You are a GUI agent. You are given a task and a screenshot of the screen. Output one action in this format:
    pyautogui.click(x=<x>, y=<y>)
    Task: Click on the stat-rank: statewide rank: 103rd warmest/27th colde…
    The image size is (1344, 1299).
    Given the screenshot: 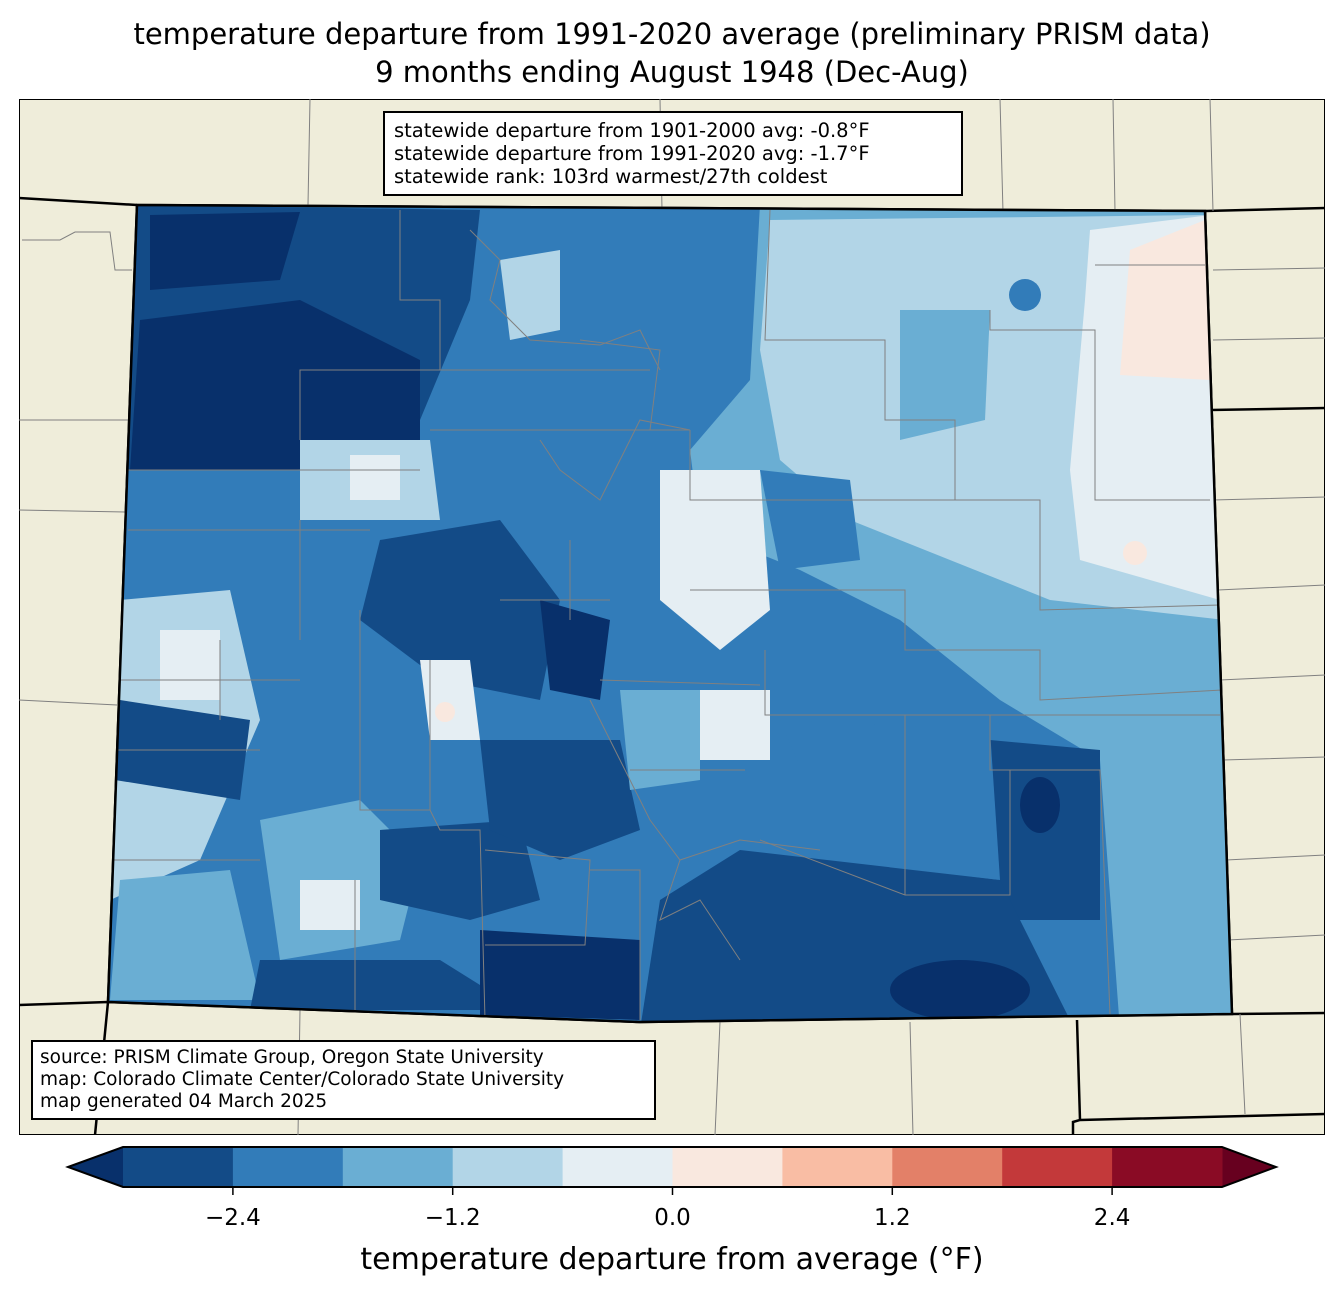 What is the action you would take?
    pyautogui.click(x=611, y=176)
    